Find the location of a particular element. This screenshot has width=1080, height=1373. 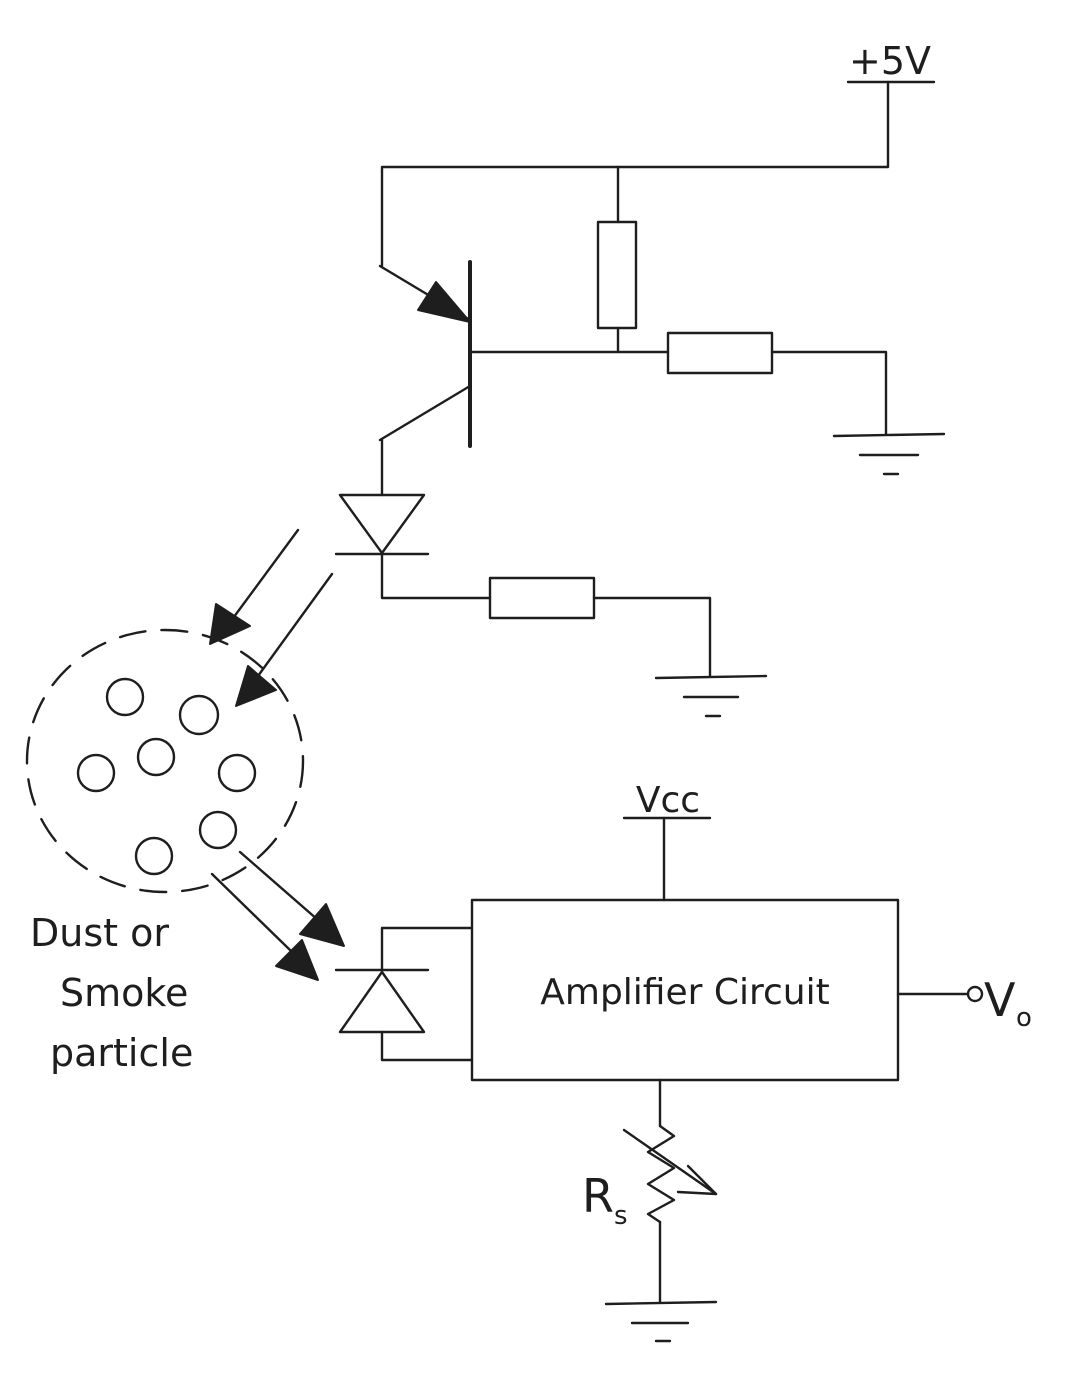

output-label: V is located at coordinates (1000, 1000).